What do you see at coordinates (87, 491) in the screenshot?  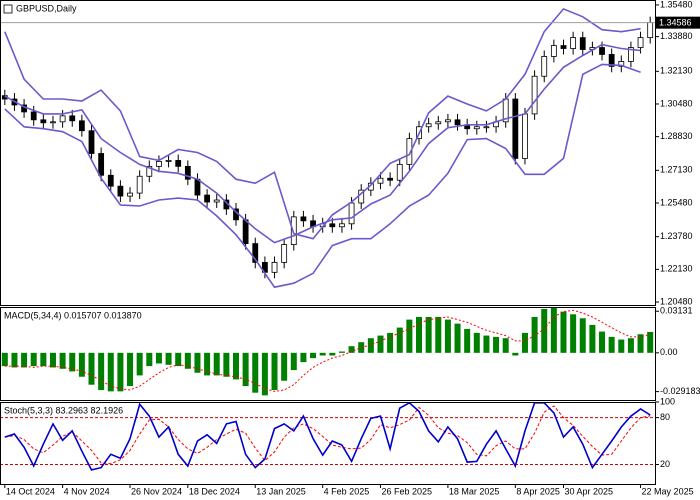 I see `x-tick-label: 4 Nov 2024` at bounding box center [87, 491].